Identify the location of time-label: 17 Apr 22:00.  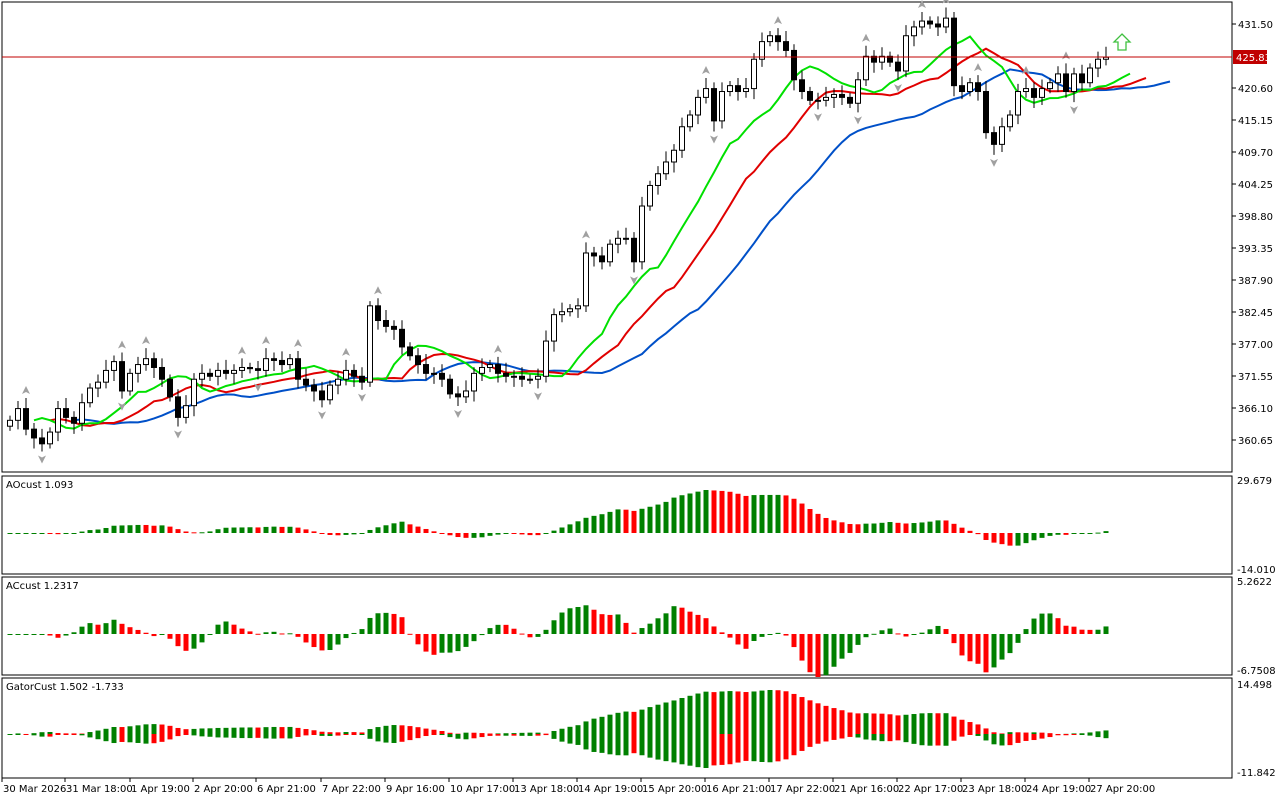
(802, 789).